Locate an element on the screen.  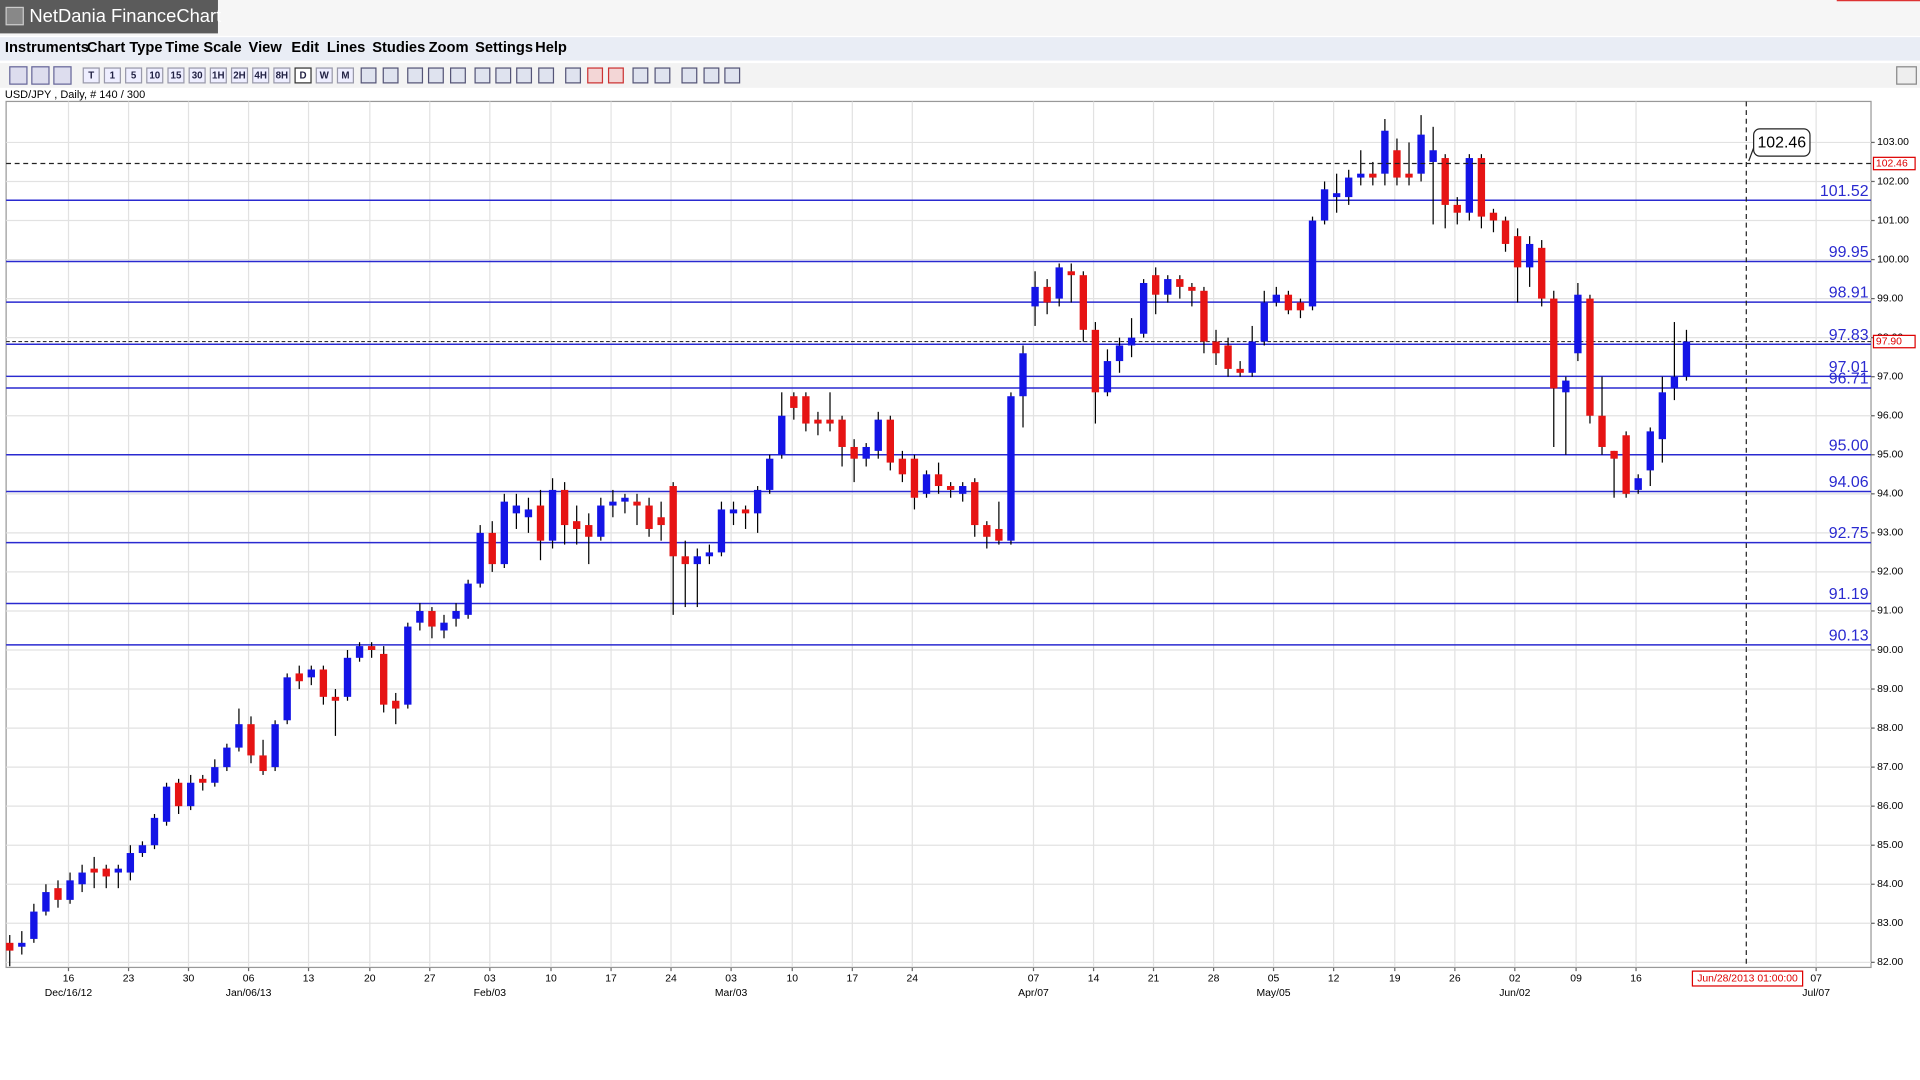
panel-toggle is located at coordinates (1906, 75).